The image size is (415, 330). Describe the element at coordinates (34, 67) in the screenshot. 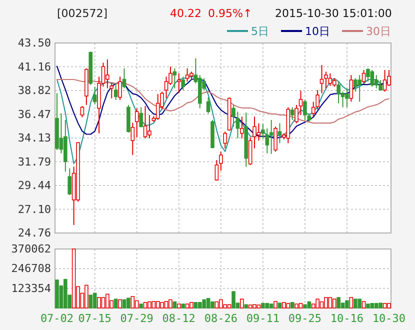

I see `y-tick-label: 41.16` at that location.